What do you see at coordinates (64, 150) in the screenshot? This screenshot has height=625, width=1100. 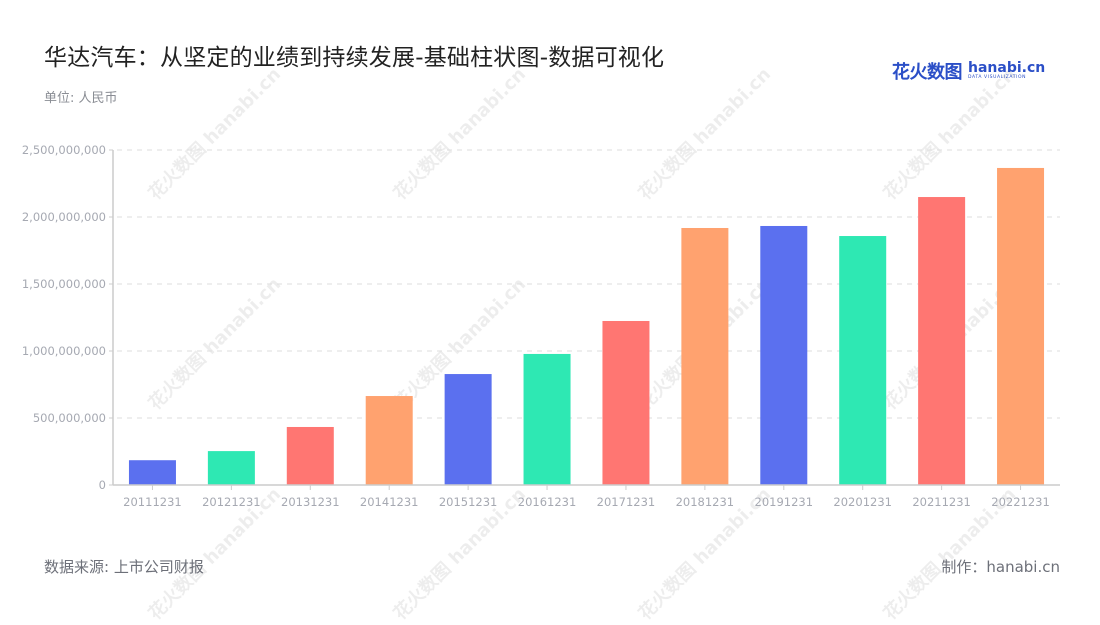 I see `y-tick-label: 2,500,000,000` at bounding box center [64, 150].